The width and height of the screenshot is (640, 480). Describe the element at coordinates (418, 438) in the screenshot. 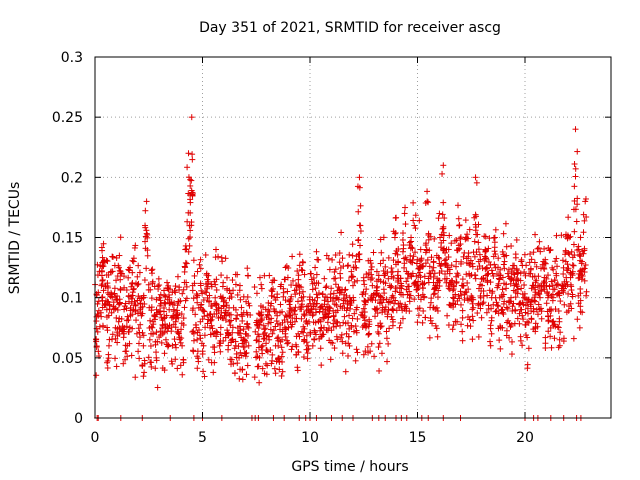

I see `x-tick-label: 15` at that location.